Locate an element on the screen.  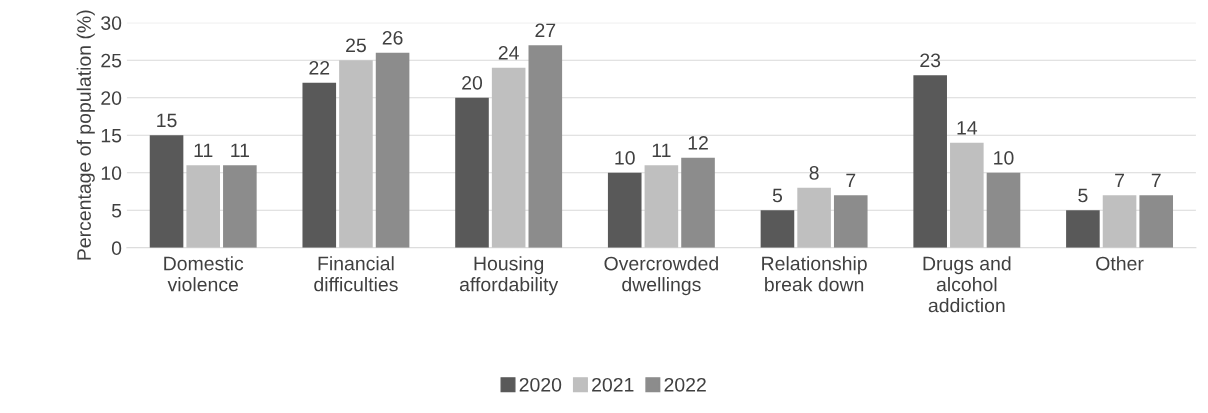
legend-label: 2021 is located at coordinates (613, 384).